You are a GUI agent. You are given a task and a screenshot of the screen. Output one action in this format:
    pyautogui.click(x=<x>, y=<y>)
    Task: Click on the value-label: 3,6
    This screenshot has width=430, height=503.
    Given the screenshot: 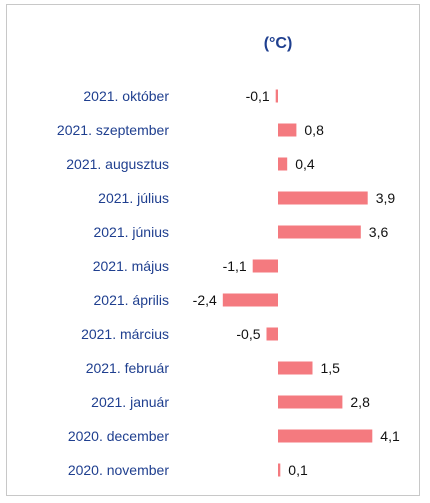 What is the action you would take?
    pyautogui.click(x=379, y=232)
    